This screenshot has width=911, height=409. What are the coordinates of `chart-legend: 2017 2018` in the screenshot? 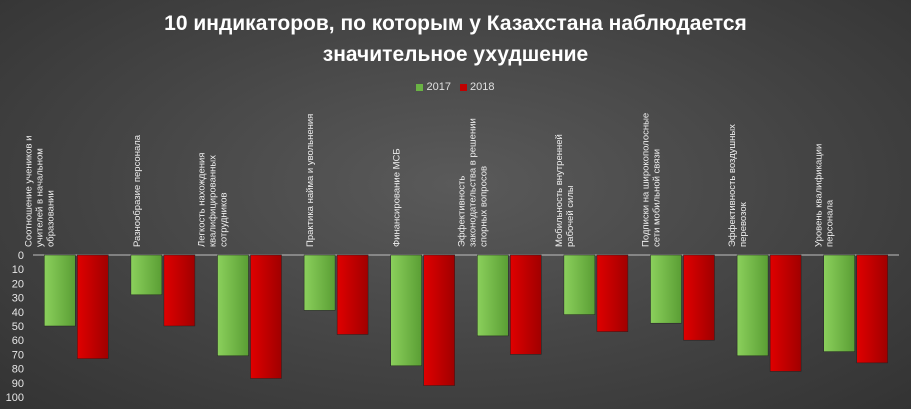 It's located at (455, 87).